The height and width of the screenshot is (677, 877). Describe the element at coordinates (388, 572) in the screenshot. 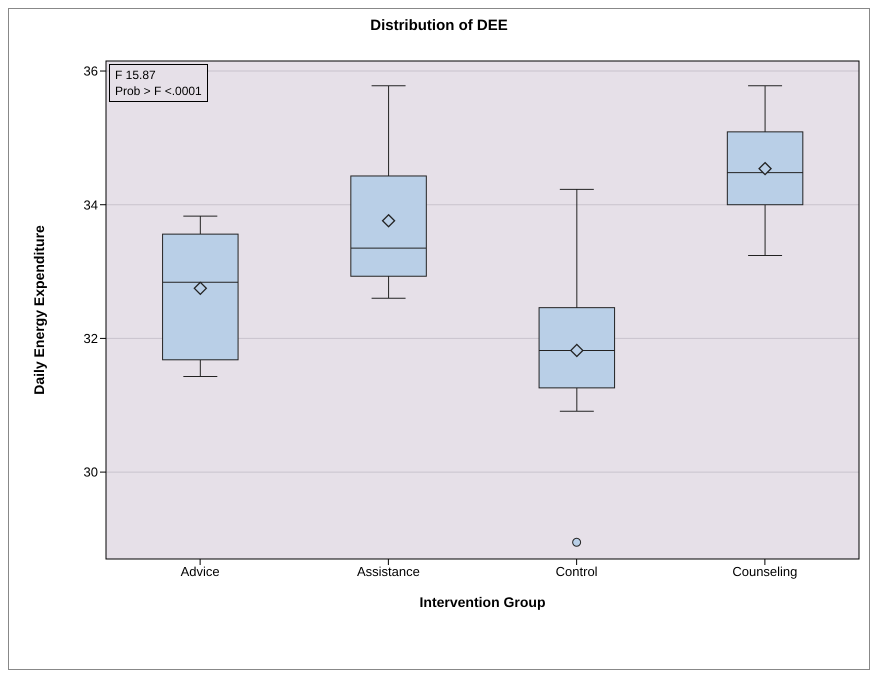

I see `x-tick-label: Assistance` at that location.